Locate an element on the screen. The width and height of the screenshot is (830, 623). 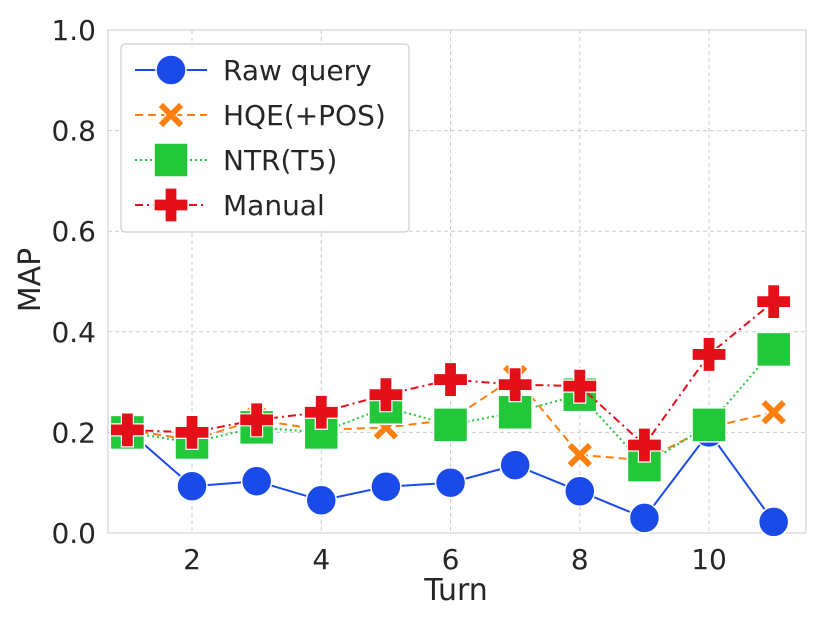
legend-box is located at coordinates (265, 138).